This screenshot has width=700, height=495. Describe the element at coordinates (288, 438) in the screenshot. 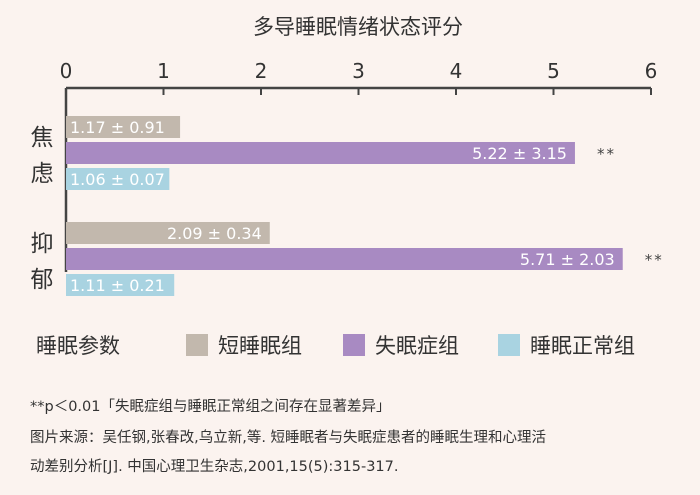

I see `source-line-1: 图片来源：吴任钢,张春改,乌立新,等. 短睡眠者与失眠症患者的睡眠生理和心理活` at that location.